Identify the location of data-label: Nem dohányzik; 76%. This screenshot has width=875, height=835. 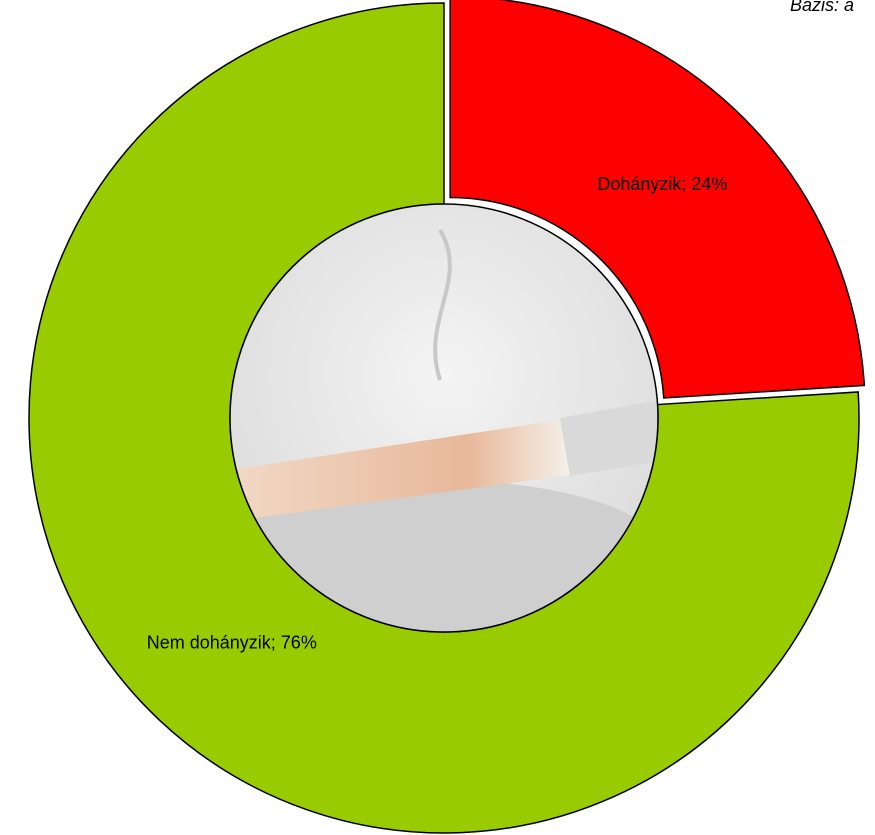
(232, 643).